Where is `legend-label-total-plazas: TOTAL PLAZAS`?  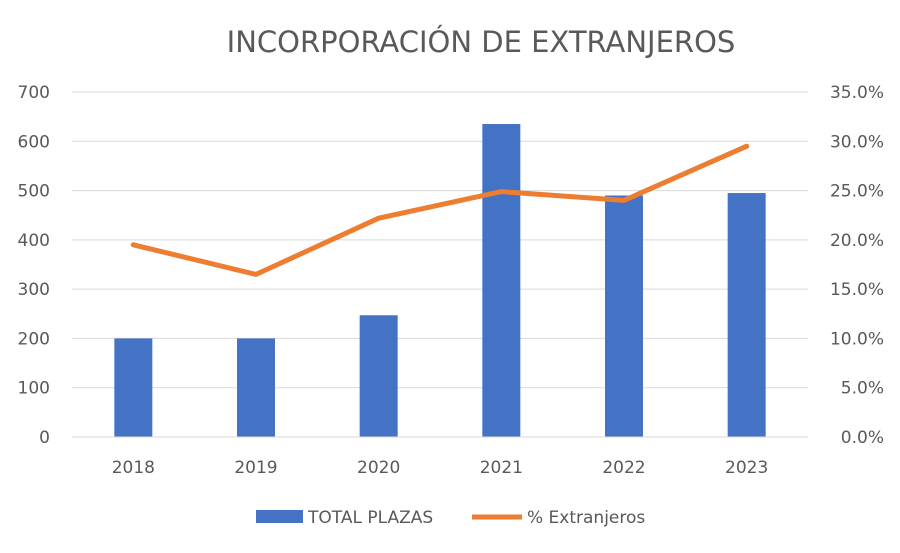
legend-label-total-plazas: TOTAL PLAZAS is located at coordinates (370, 518).